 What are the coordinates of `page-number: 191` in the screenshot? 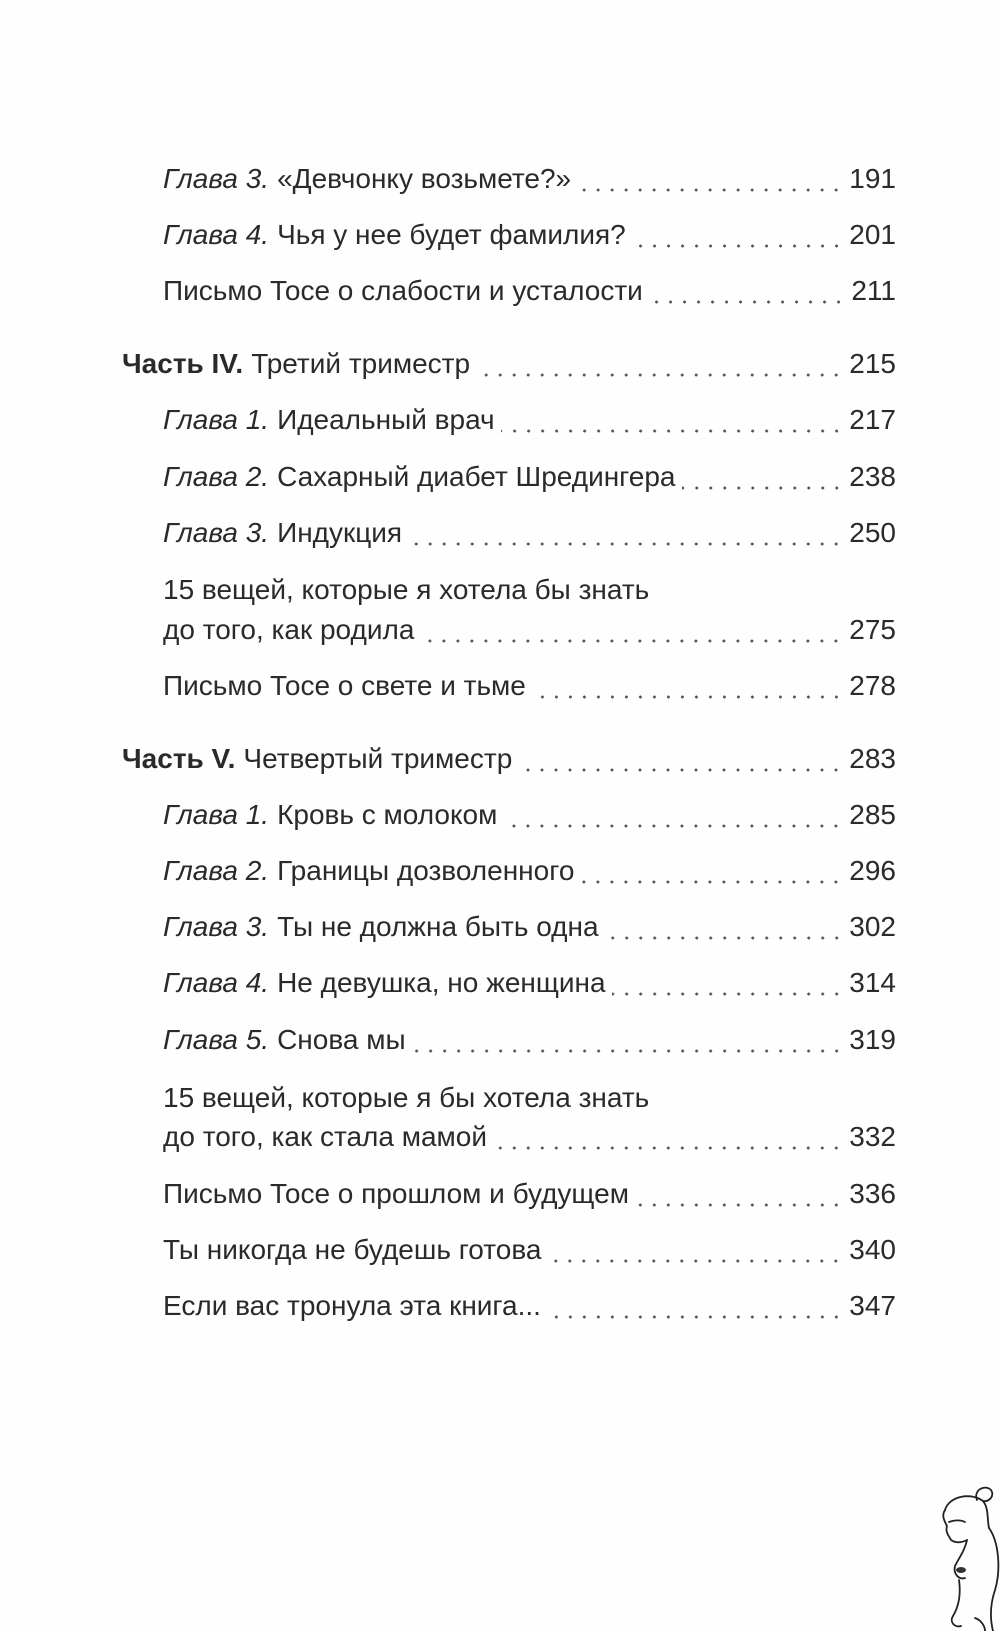 It's located at (872, 178).